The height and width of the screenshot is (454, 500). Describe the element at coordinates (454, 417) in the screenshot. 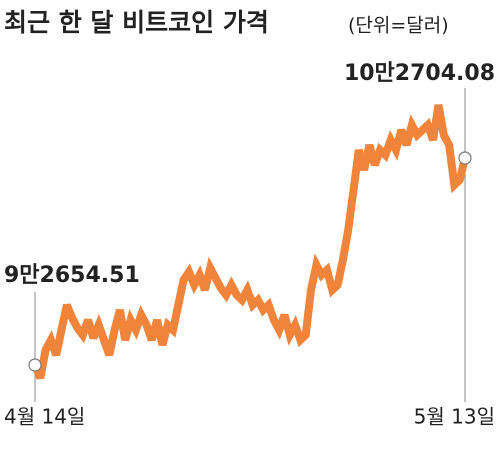

I see `x-tick-label: 5월 13일` at that location.